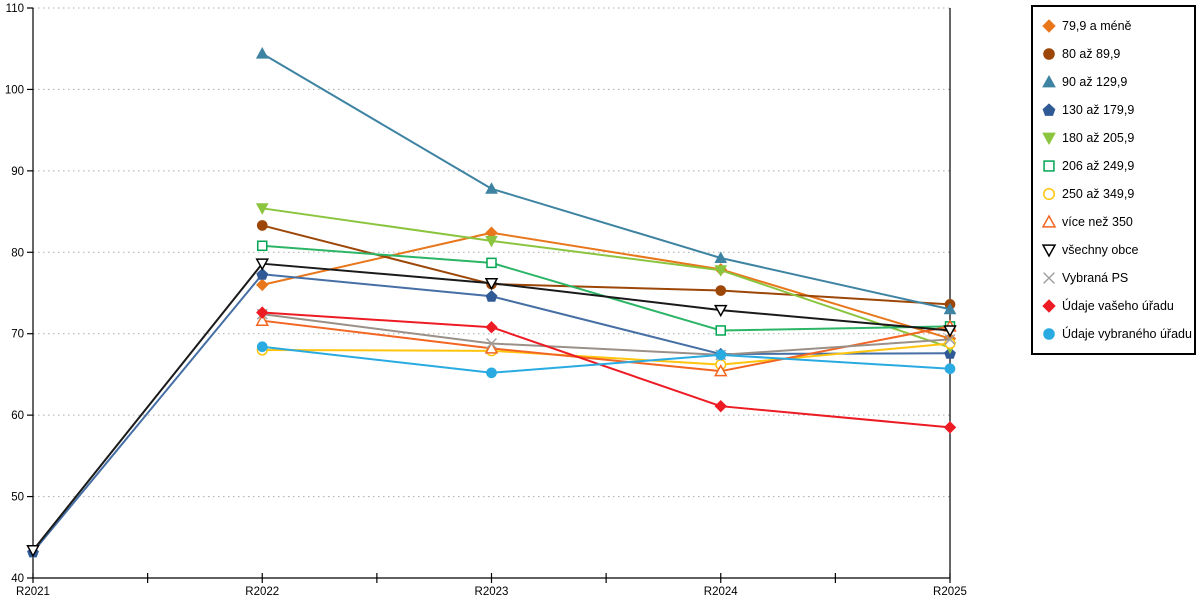 The image size is (1200, 600). Describe the element at coordinates (1098, 193) in the screenshot. I see `legend-label: 250 až 349,9` at that location.